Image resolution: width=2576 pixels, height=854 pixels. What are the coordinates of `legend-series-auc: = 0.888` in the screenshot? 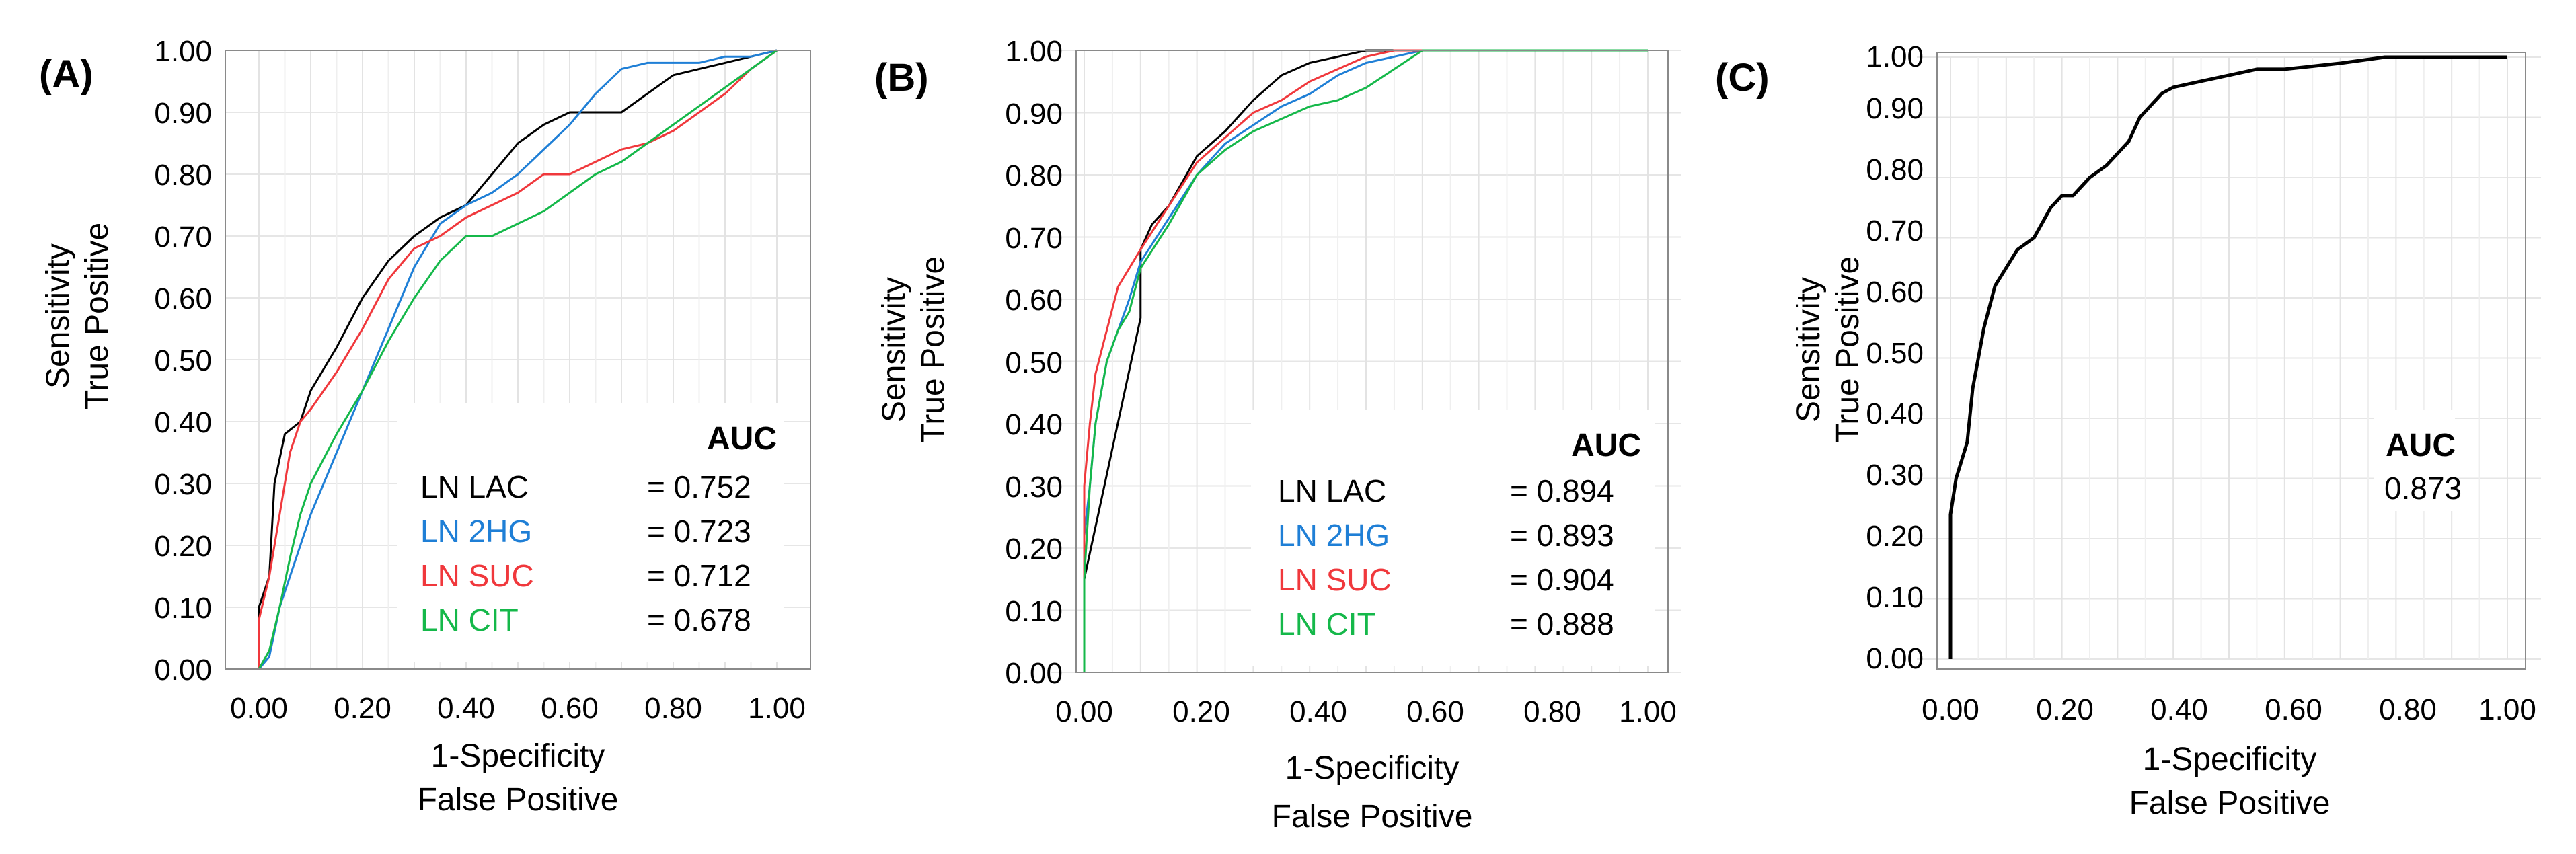 It's located at (1562, 624).